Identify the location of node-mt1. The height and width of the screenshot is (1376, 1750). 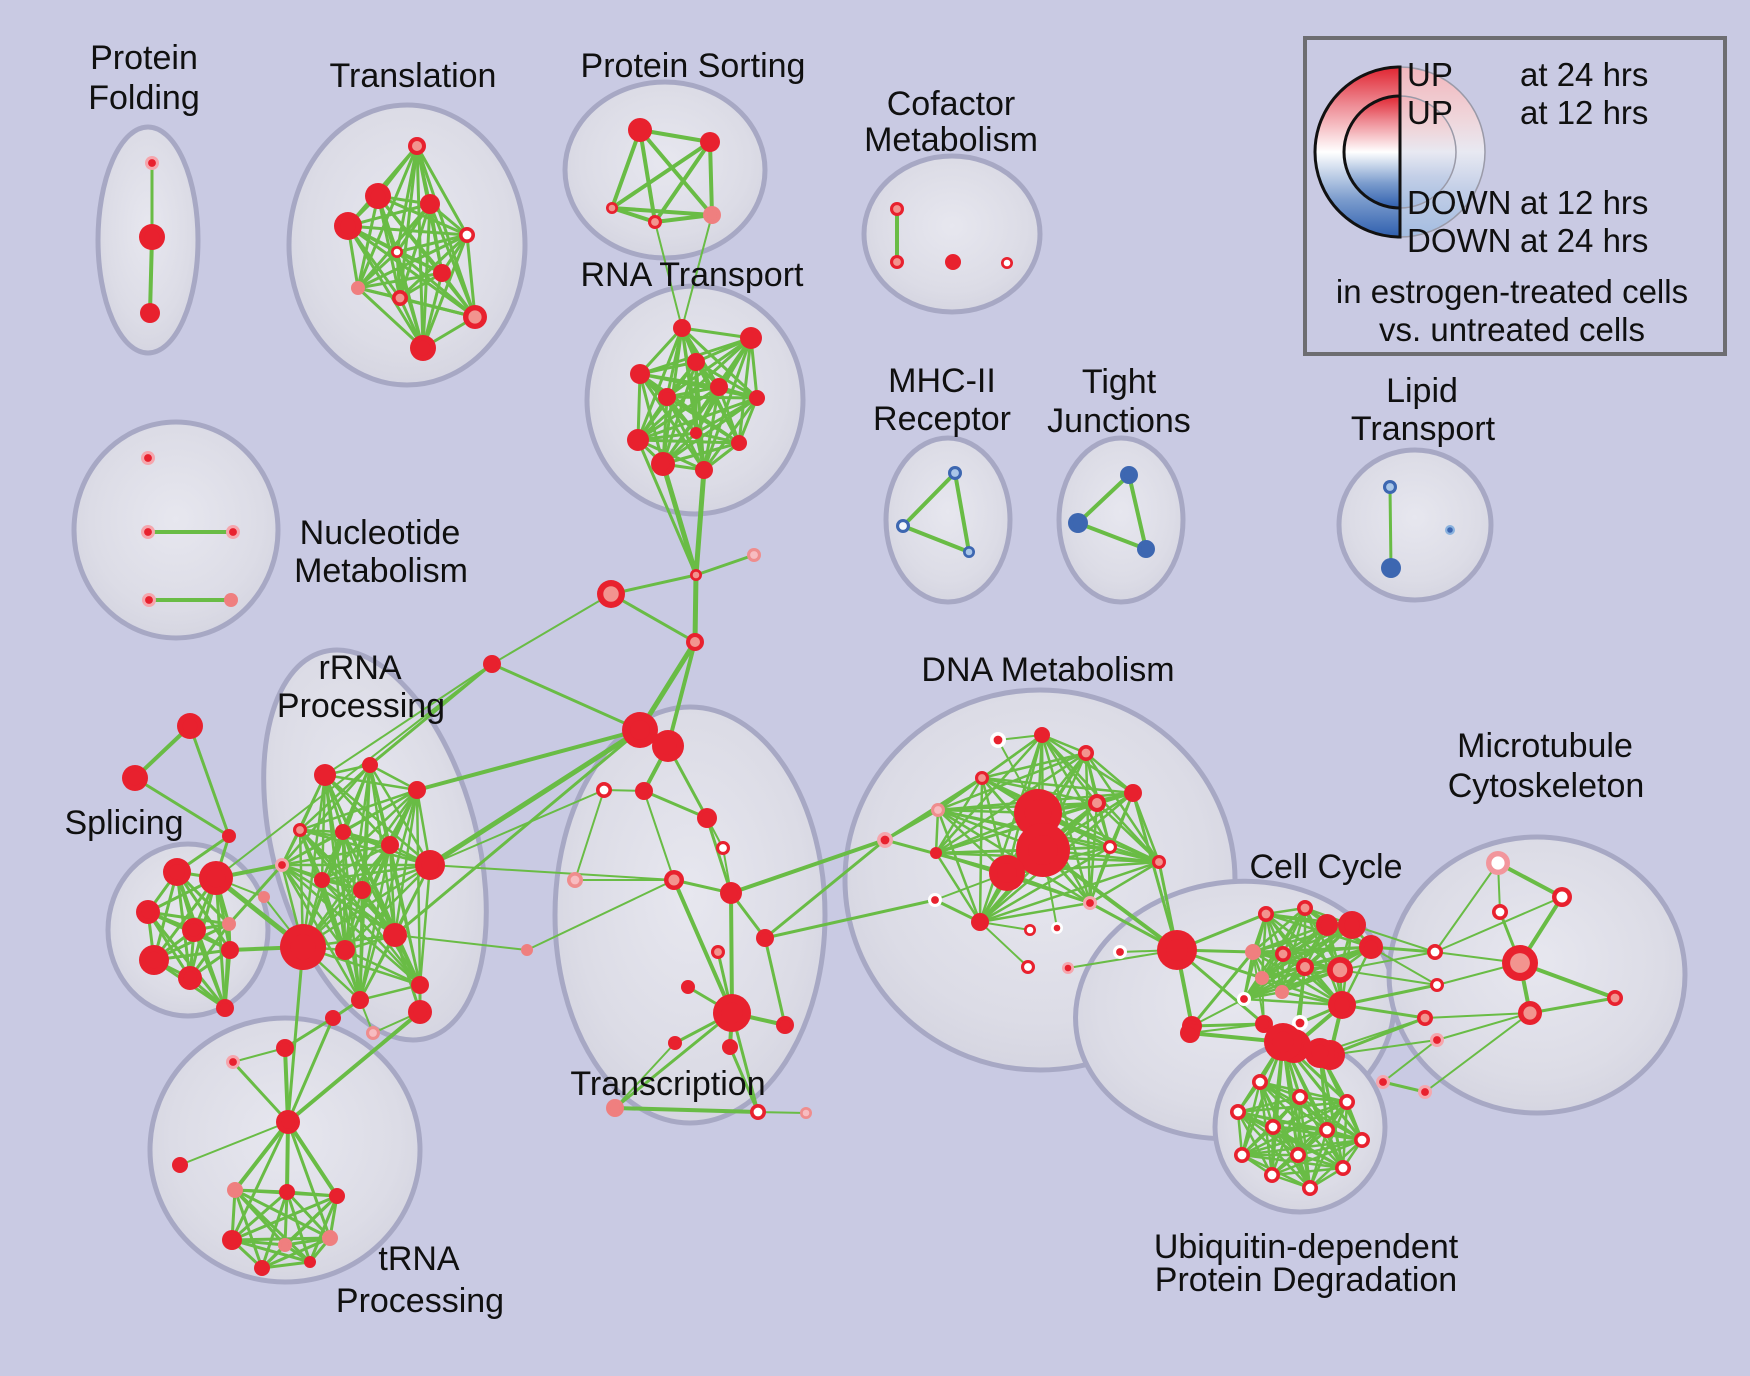
(1562, 897).